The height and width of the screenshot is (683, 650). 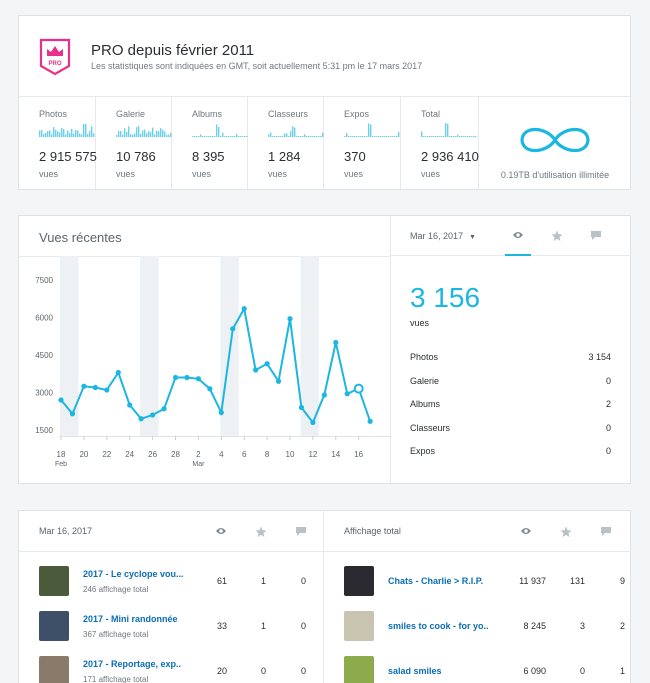 What do you see at coordinates (372, 531) in the screenshot?
I see `top-total-title: Affichage total` at bounding box center [372, 531].